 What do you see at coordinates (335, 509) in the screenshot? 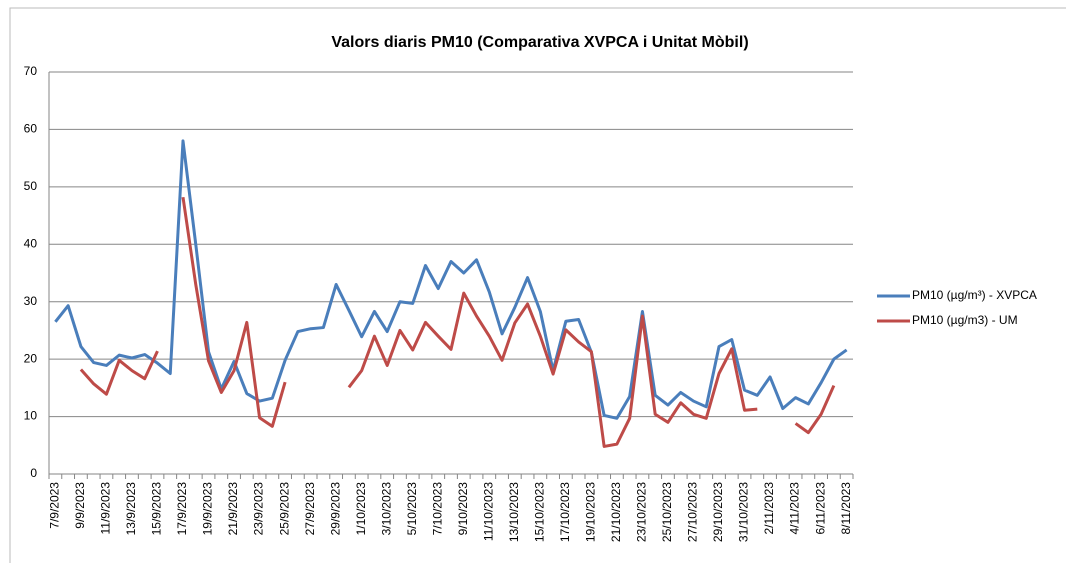
I see `x-tick-label: 29/9/2023` at bounding box center [335, 509].